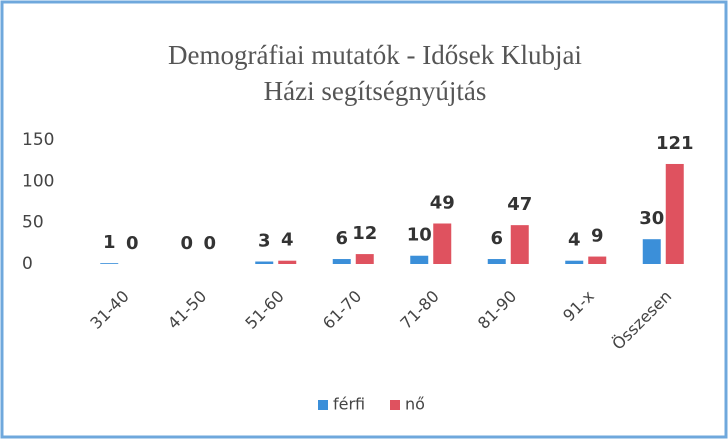  I want to click on y-tick-label: 150, so click(38, 140).